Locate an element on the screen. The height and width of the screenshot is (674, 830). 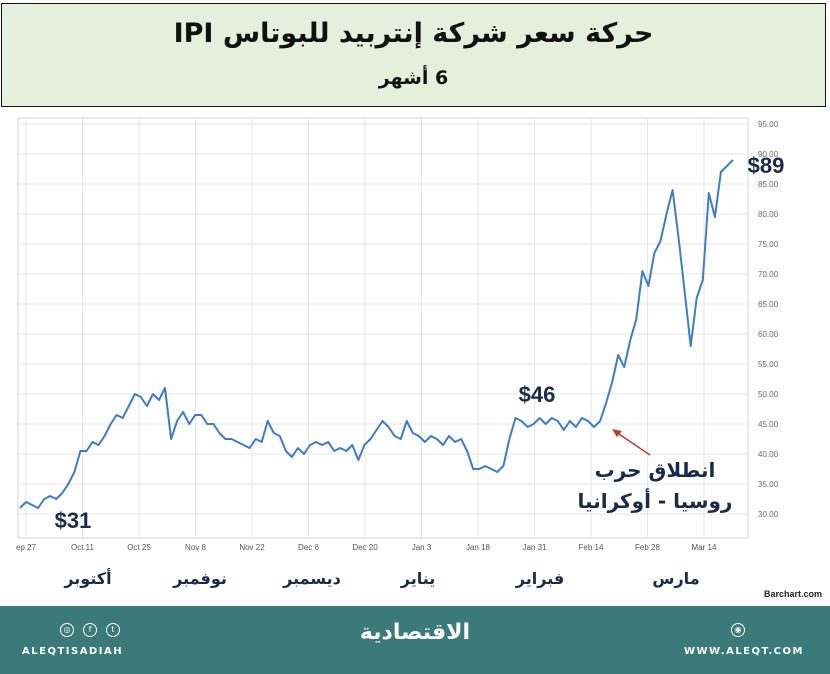
y-tick-label: 90.00 is located at coordinates (768, 154).